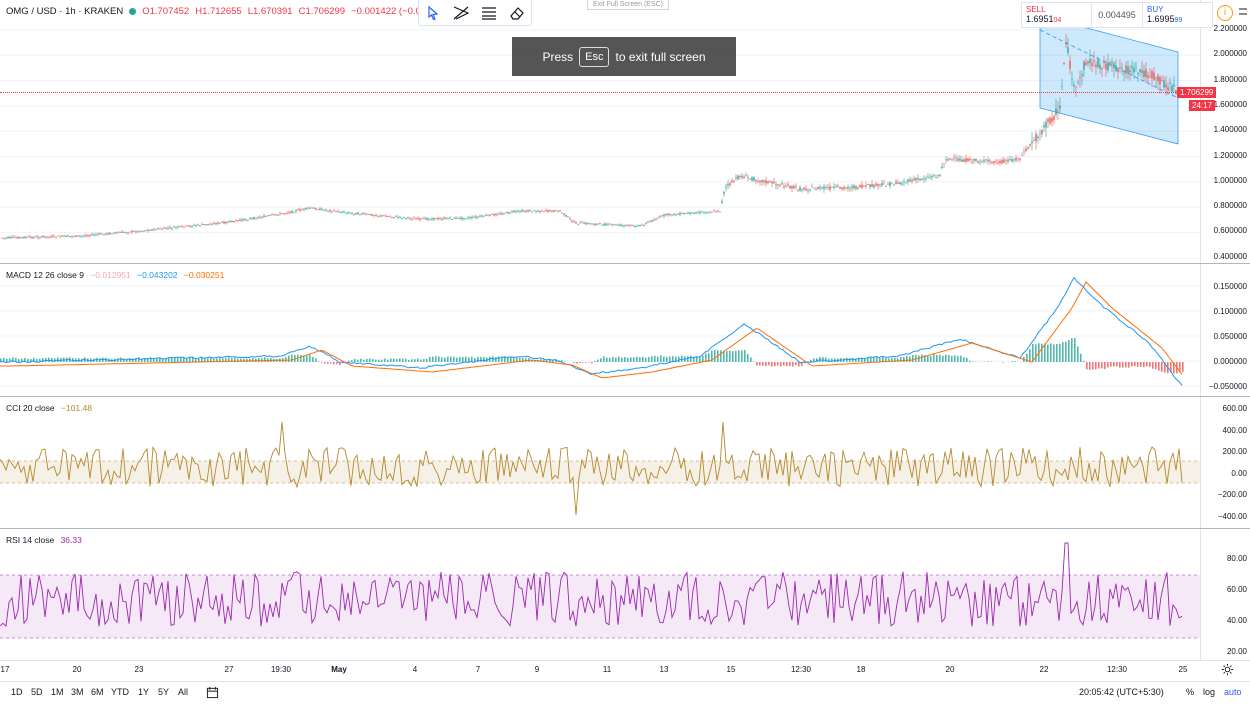 This screenshot has height=704, width=1250. Describe the element at coordinates (1117, 15) in the screenshot. I see `spread-value: 0.004495` at that location.